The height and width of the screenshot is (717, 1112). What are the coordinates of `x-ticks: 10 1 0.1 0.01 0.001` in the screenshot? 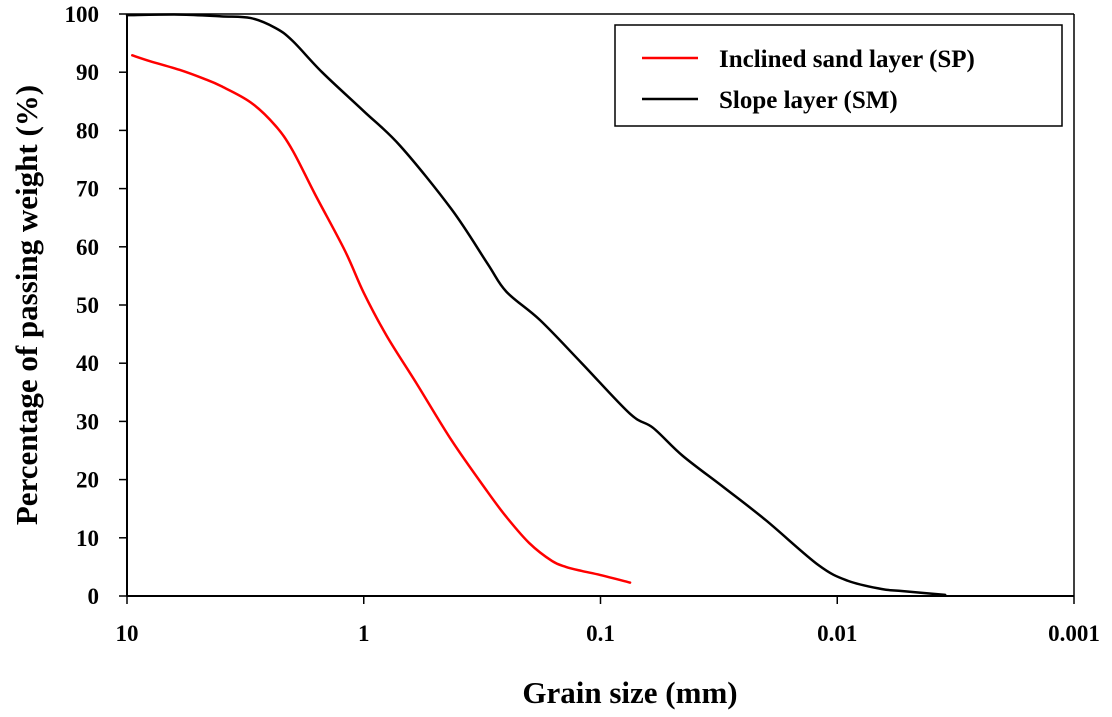 It's located at (608, 621).